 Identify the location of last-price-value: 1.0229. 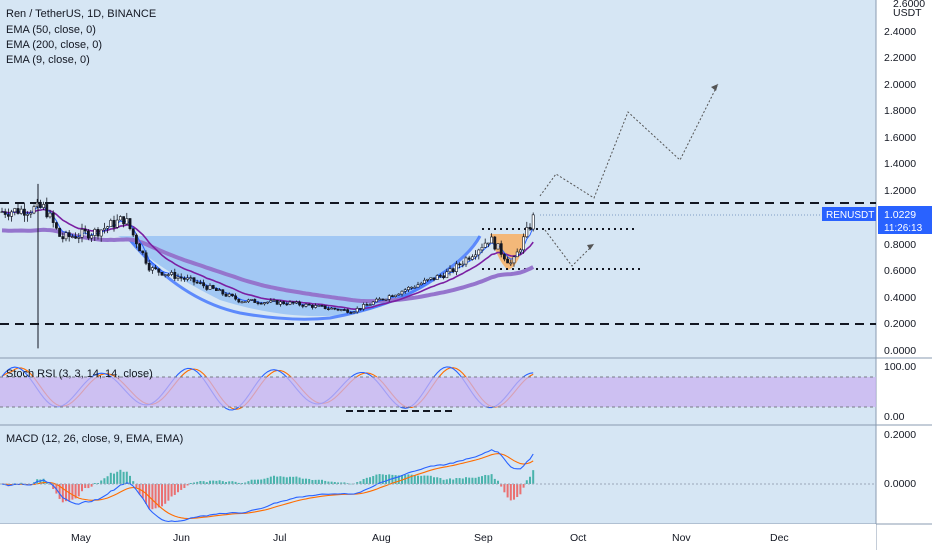
(900, 215).